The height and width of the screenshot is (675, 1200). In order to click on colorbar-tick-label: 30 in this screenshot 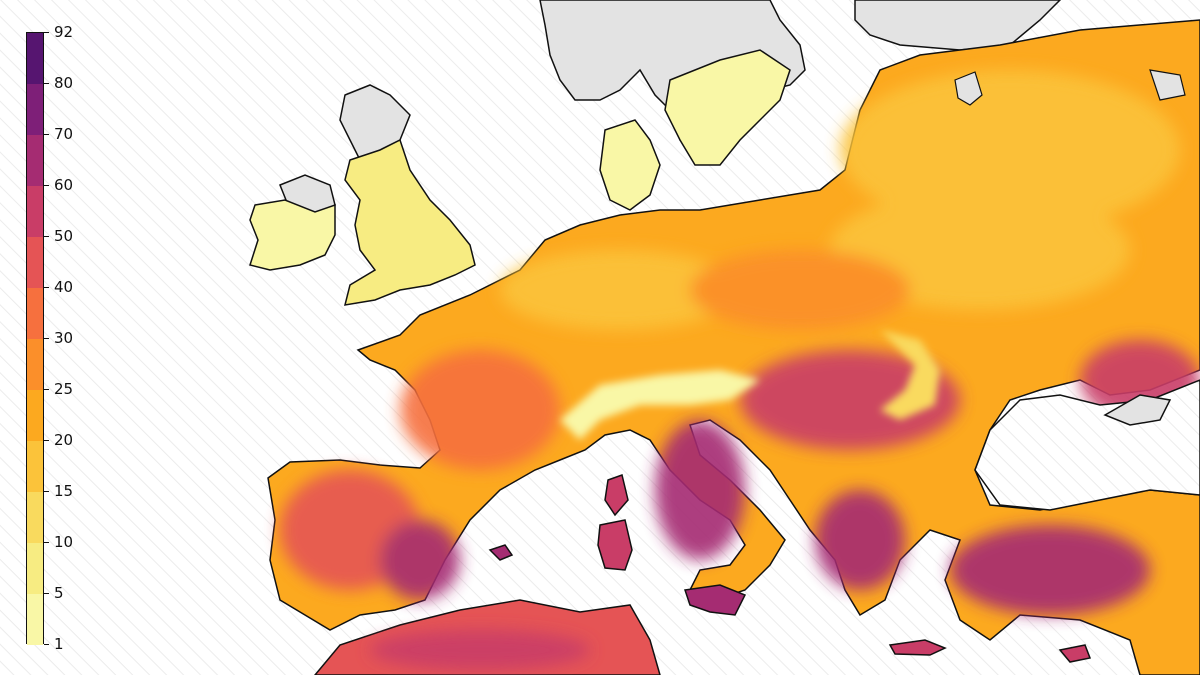, I will do `click(64, 338)`.